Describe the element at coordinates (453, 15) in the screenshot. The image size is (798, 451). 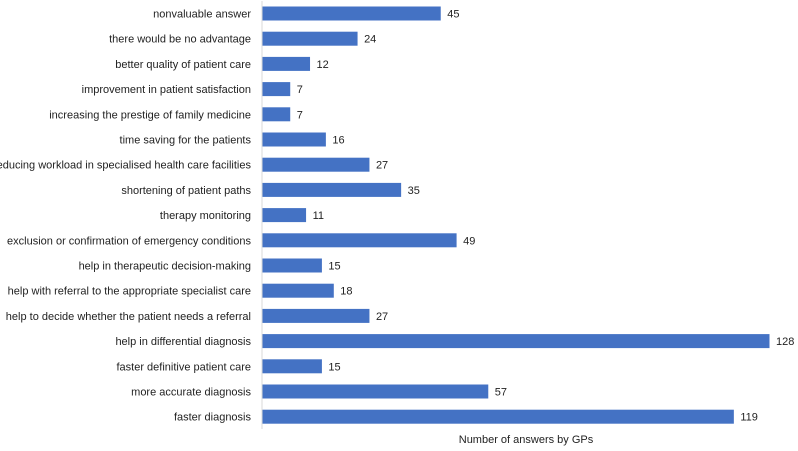
I see `value-label: 45` at that location.